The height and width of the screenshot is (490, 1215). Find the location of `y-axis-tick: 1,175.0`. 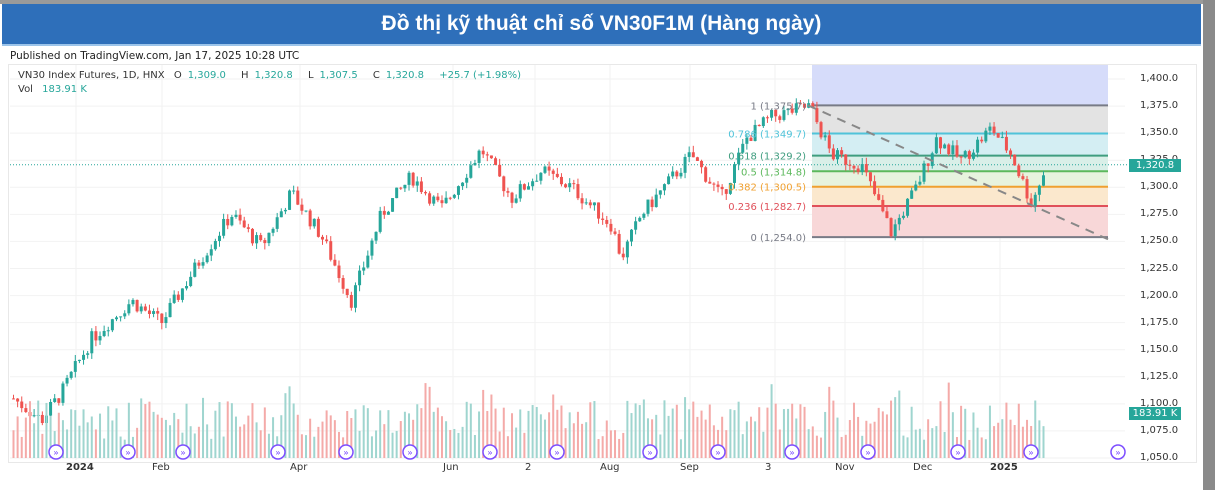

y-axis-tick: 1,175.0 is located at coordinates (1159, 322).